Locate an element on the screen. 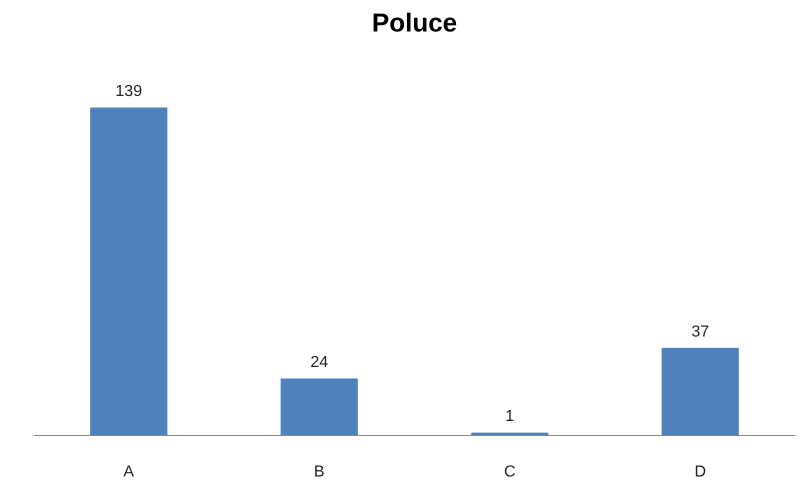  x-tick-label: D is located at coordinates (700, 472).